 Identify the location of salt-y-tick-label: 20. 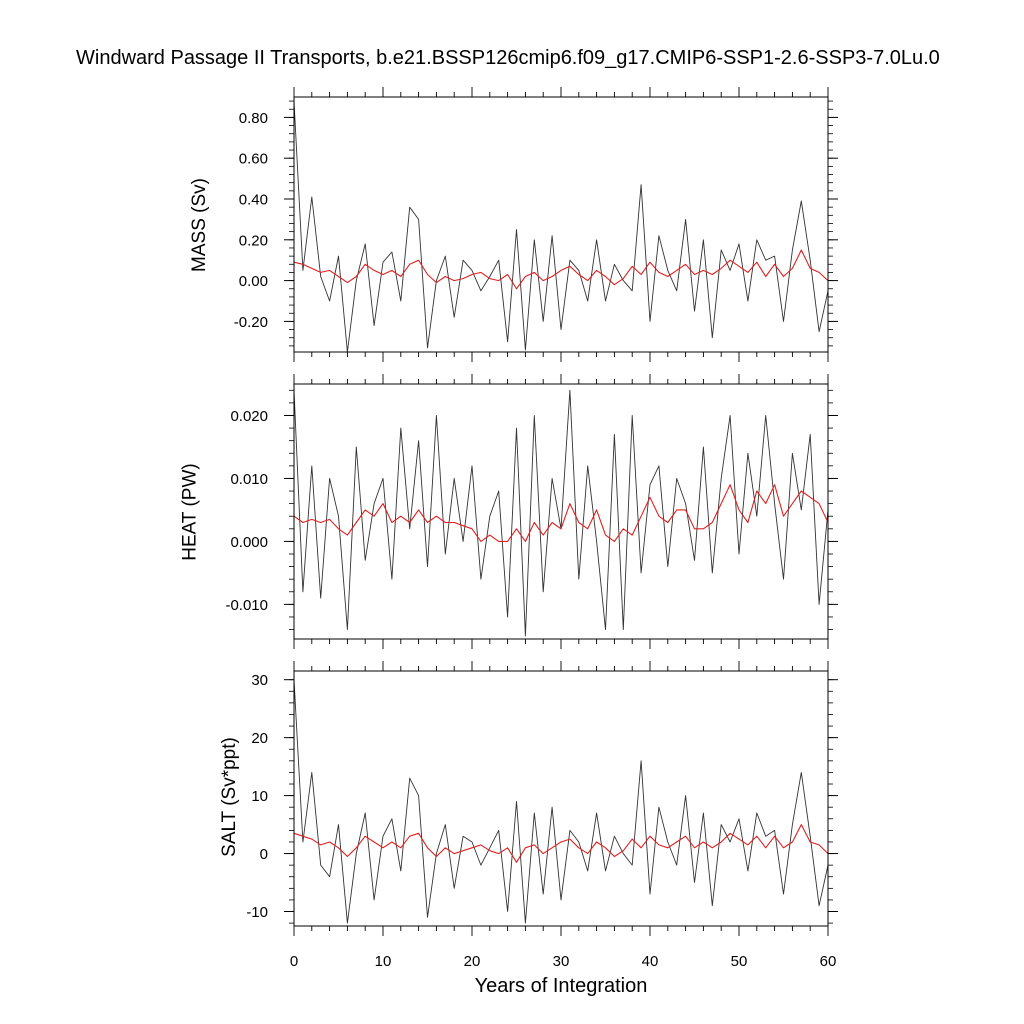
(259, 738).